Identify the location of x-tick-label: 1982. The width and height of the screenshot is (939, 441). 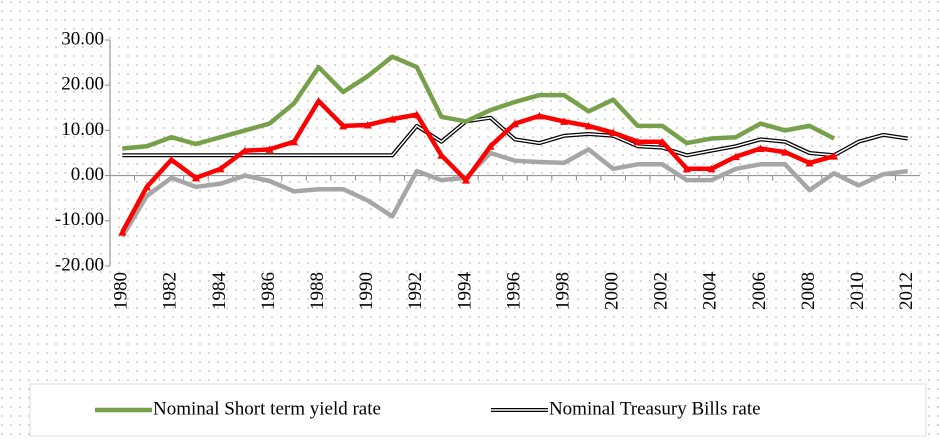
(170, 291).